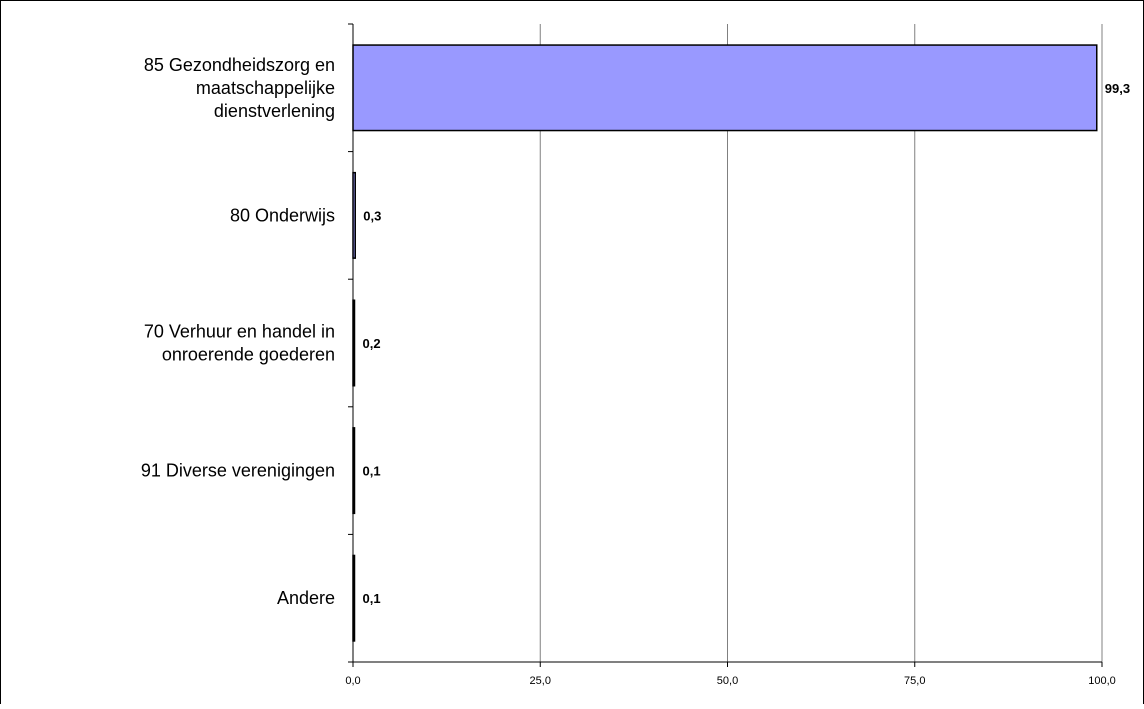  I want to click on x-tick-label: 100,0, so click(1102, 681).